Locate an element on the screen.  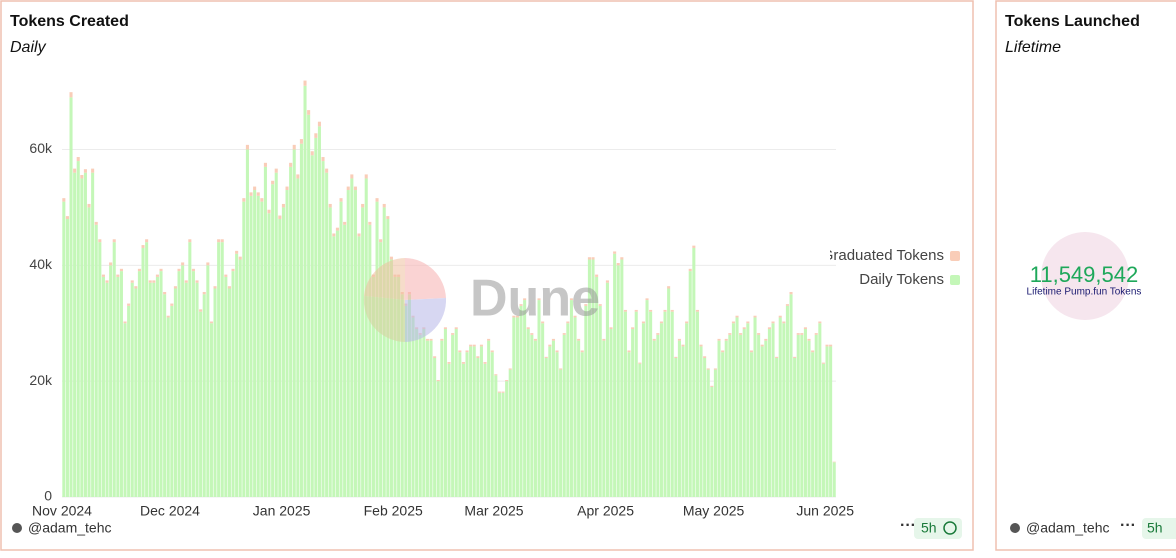
y-tick-label: 60k is located at coordinates (41, 148).